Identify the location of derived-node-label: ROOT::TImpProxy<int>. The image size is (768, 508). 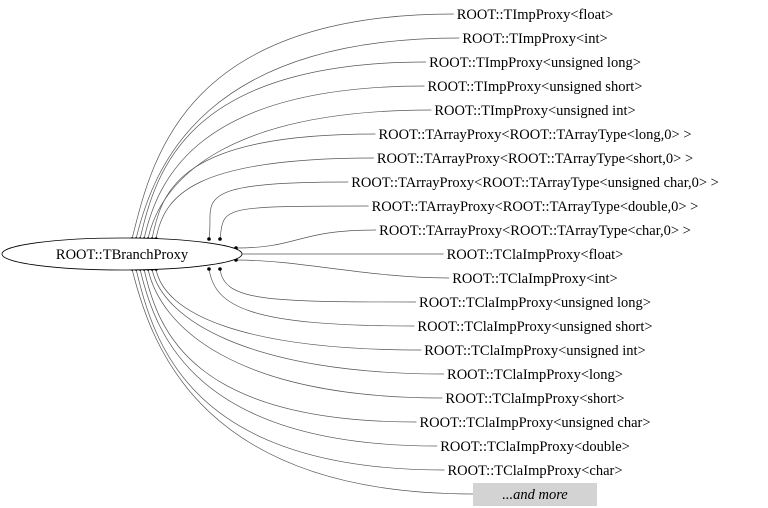
(534, 39).